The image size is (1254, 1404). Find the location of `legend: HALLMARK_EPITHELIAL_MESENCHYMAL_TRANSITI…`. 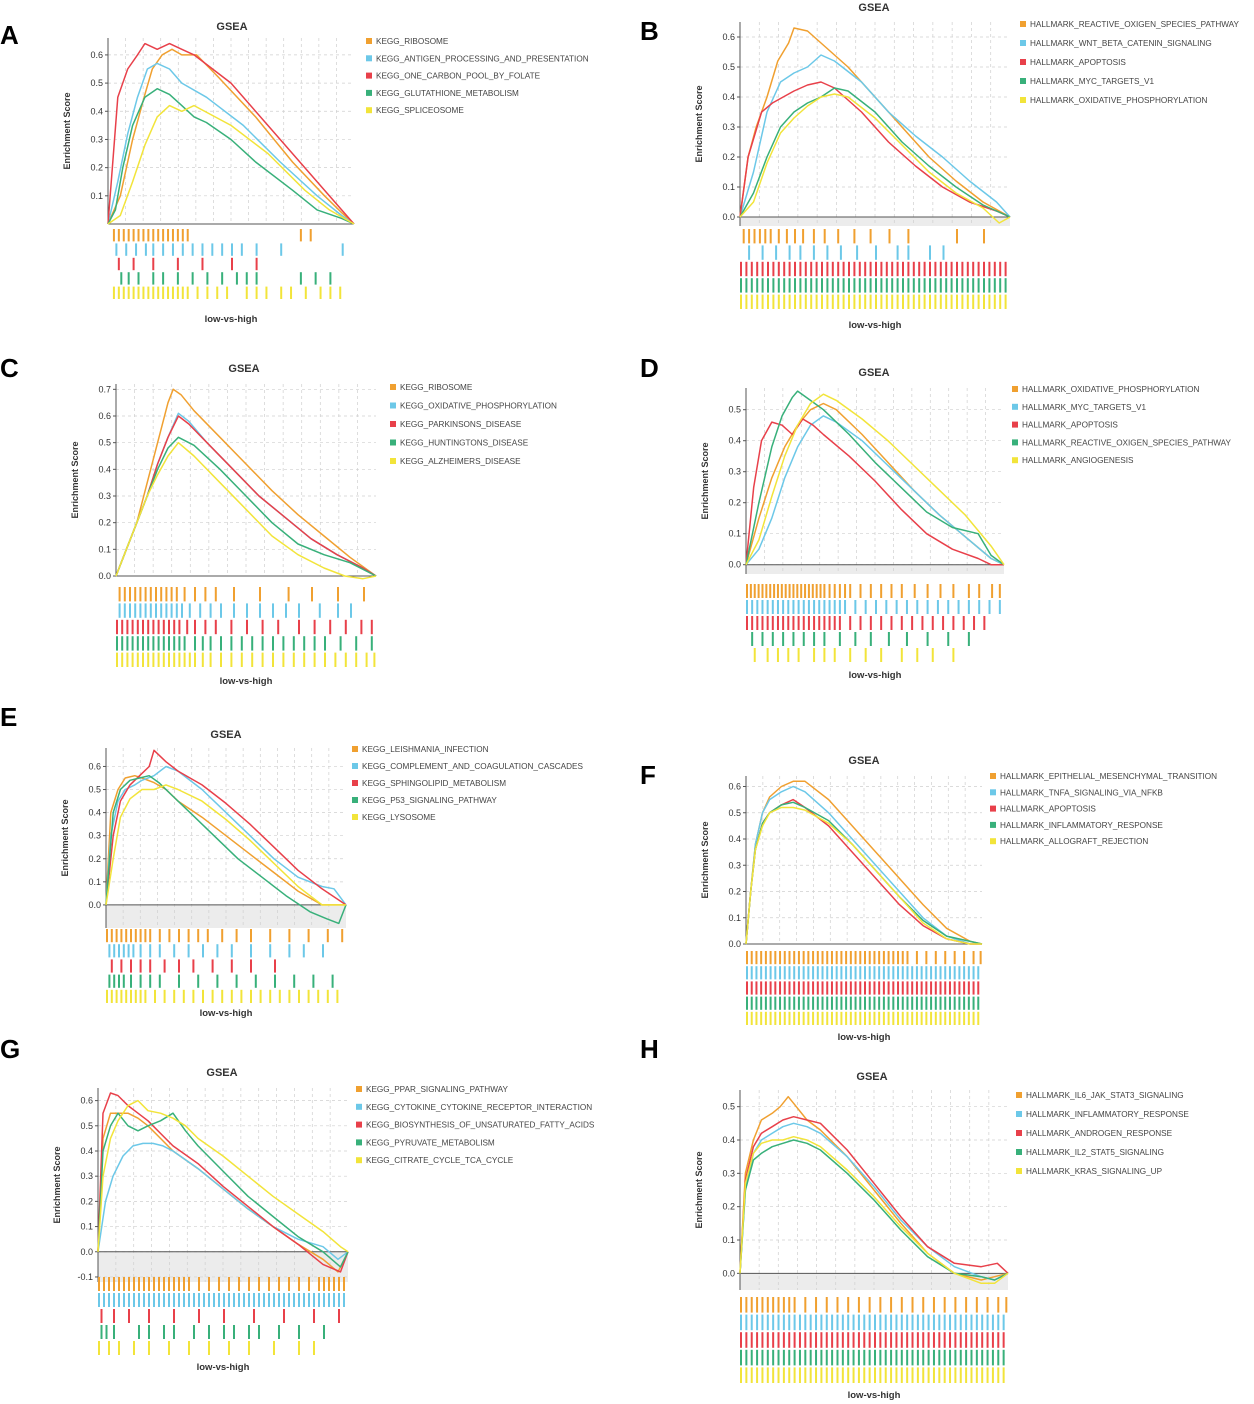

legend: HALLMARK_EPITHELIAL_MESENCHYMAL_TRANSITI… is located at coordinates (1103, 809).